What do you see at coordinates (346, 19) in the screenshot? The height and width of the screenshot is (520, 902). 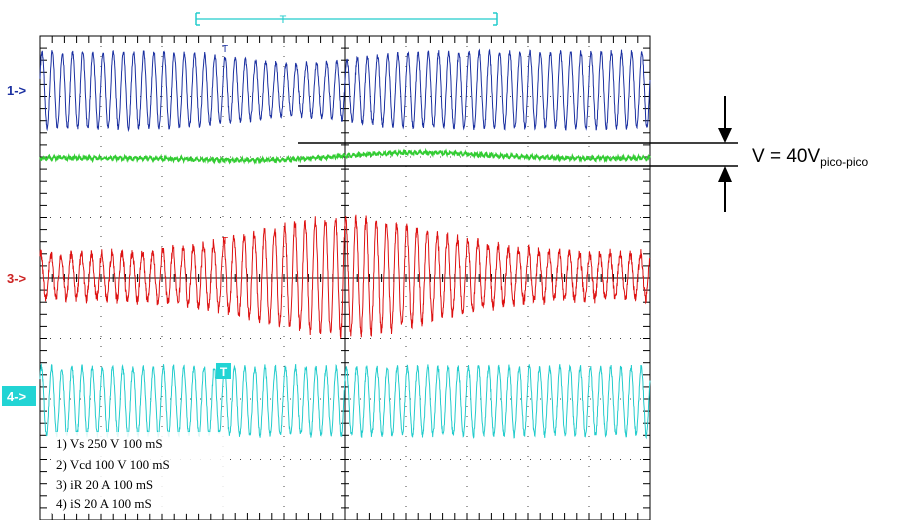 I see `trigger-bracket: T` at bounding box center [346, 19].